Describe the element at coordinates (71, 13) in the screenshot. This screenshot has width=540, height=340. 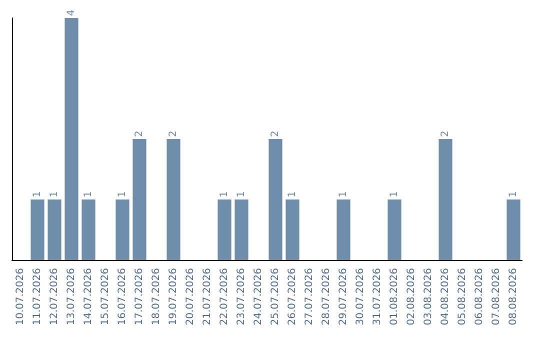
I see `data-label: 4` at that location.